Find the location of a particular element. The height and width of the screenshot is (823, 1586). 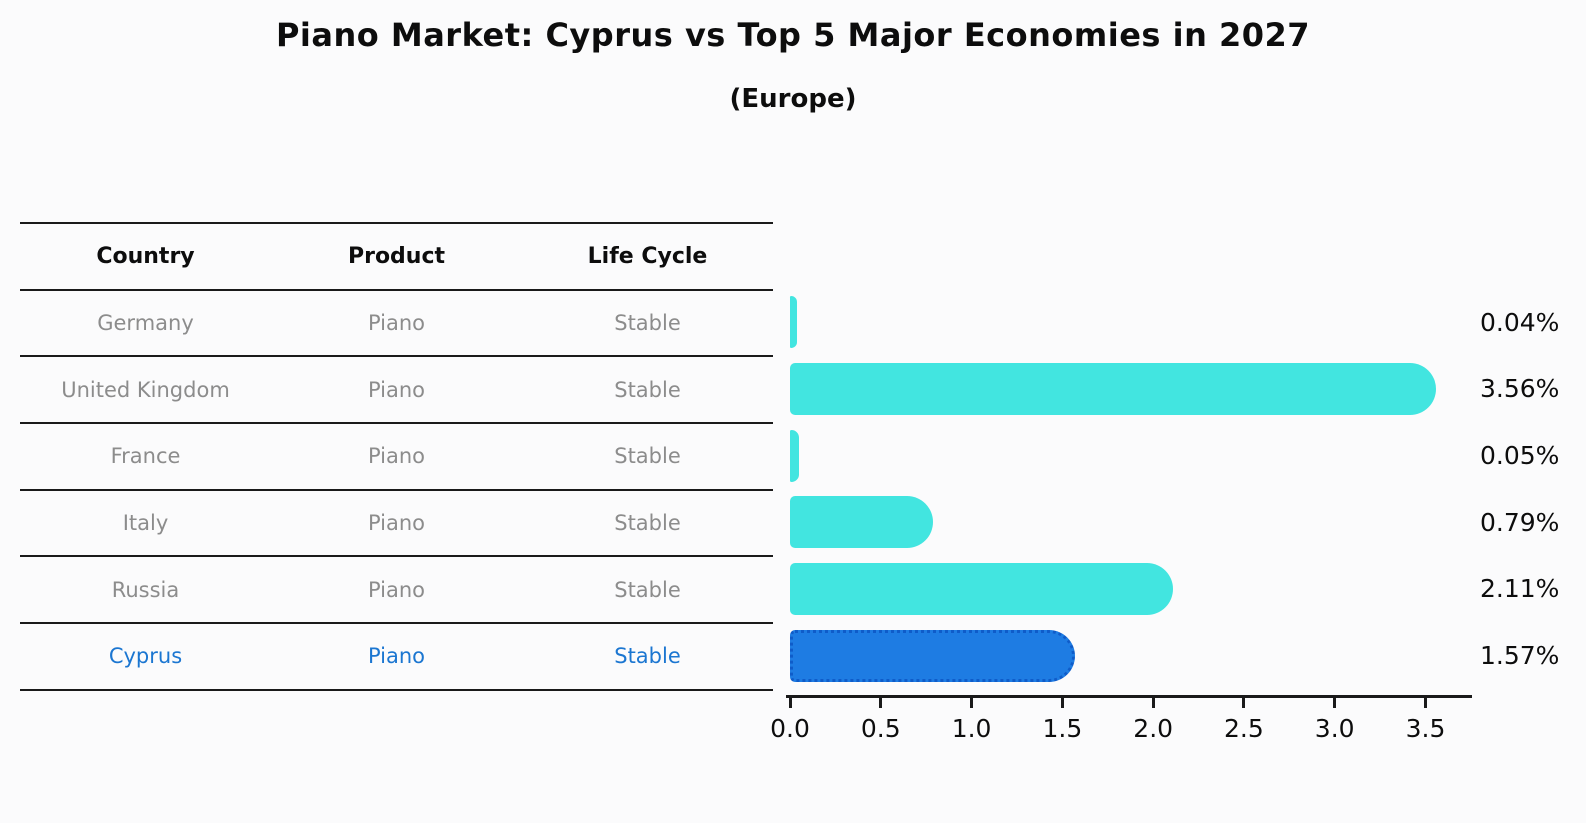

table-row-germany: Germany Piano Stable is located at coordinates (396, 324).